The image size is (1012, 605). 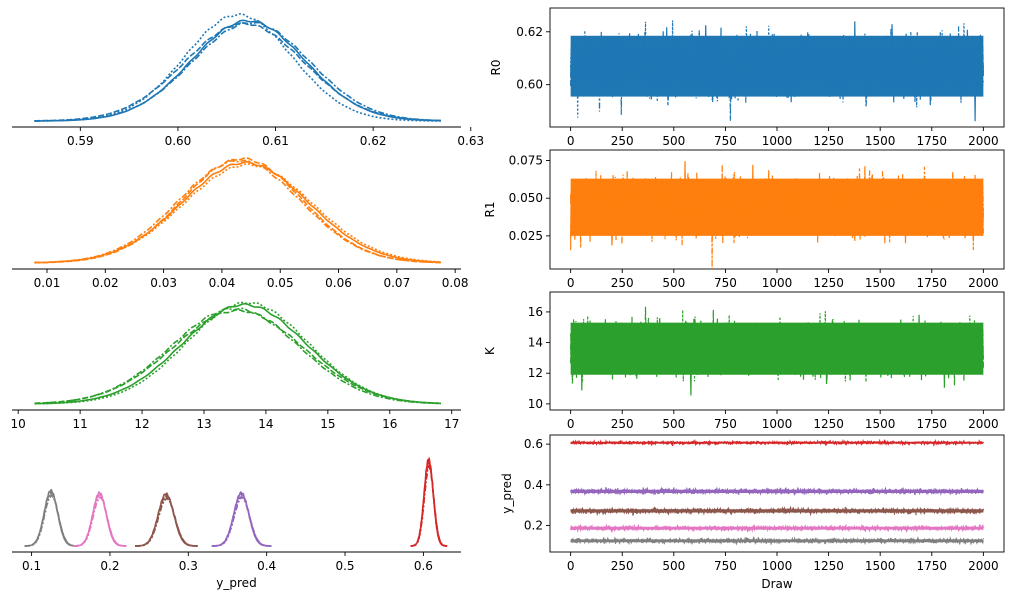 I want to click on trace-r1-x-tick-label: 750, so click(x=725, y=283).